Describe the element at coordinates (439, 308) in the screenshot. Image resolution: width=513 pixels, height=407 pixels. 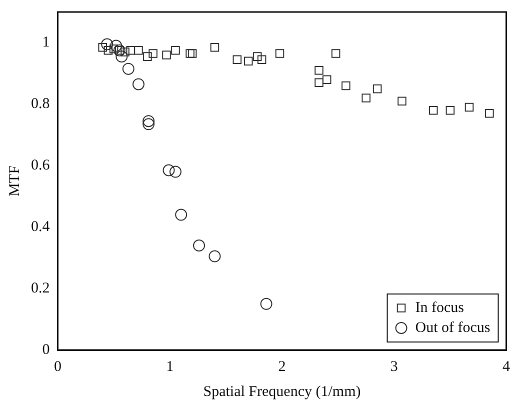
I see `legend-label: In focus` at that location.